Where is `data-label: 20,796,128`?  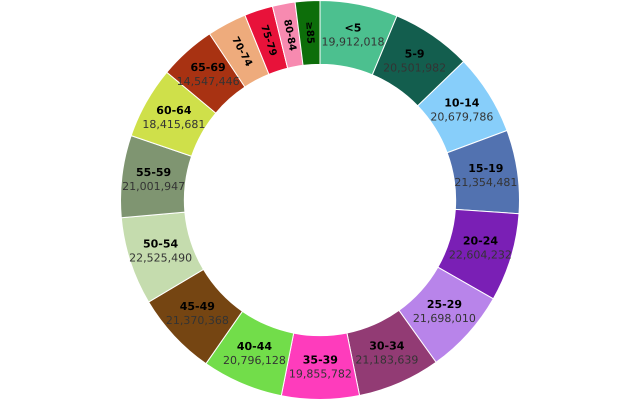 data-label: 20,796,128 is located at coordinates (254, 361).